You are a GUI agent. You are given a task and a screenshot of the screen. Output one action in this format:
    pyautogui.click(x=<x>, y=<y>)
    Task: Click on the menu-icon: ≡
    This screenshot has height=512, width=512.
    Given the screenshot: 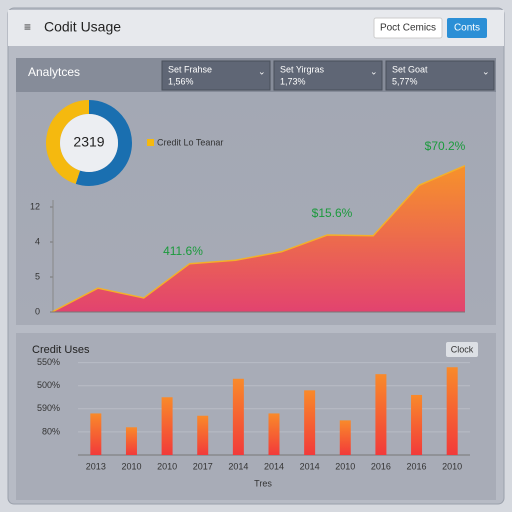 What is the action you would take?
    pyautogui.click(x=27, y=27)
    